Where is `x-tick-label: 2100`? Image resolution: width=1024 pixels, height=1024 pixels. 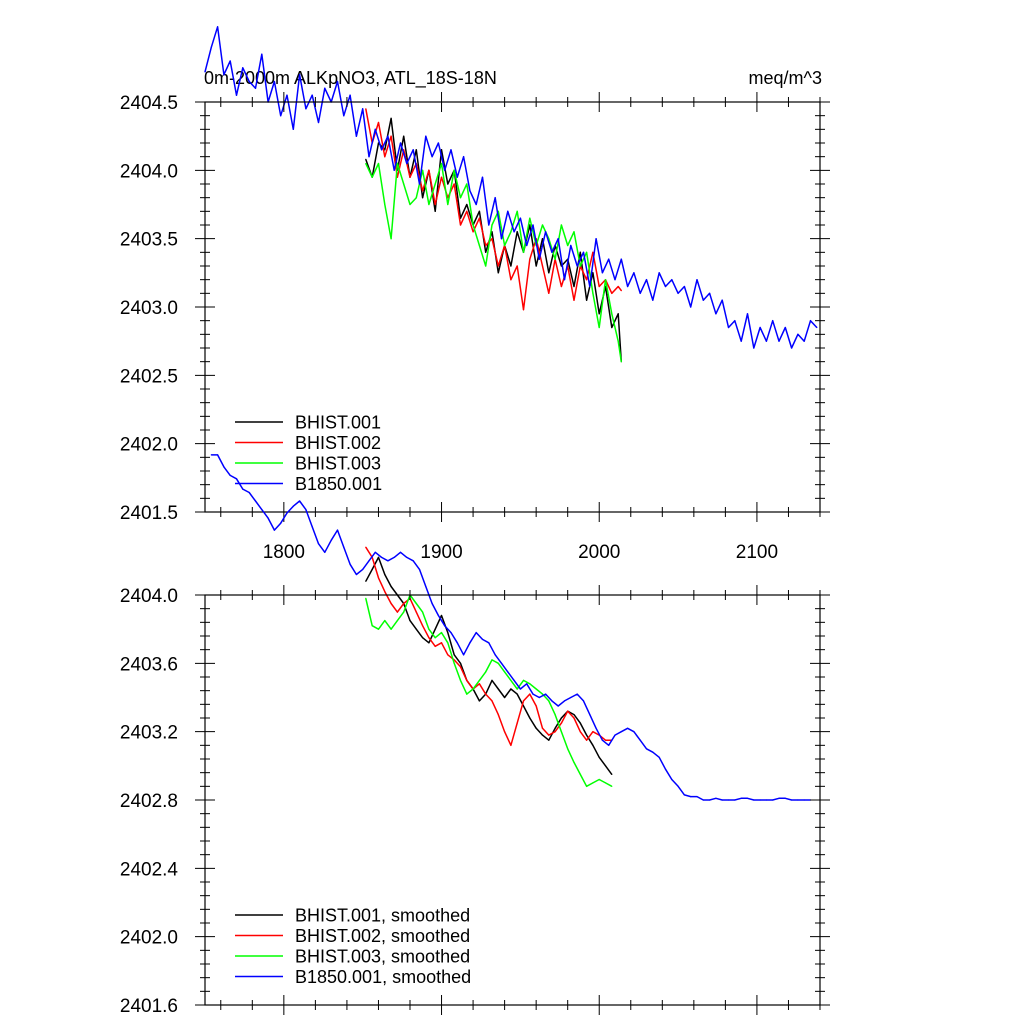 x-tick-label: 2100 is located at coordinates (757, 552).